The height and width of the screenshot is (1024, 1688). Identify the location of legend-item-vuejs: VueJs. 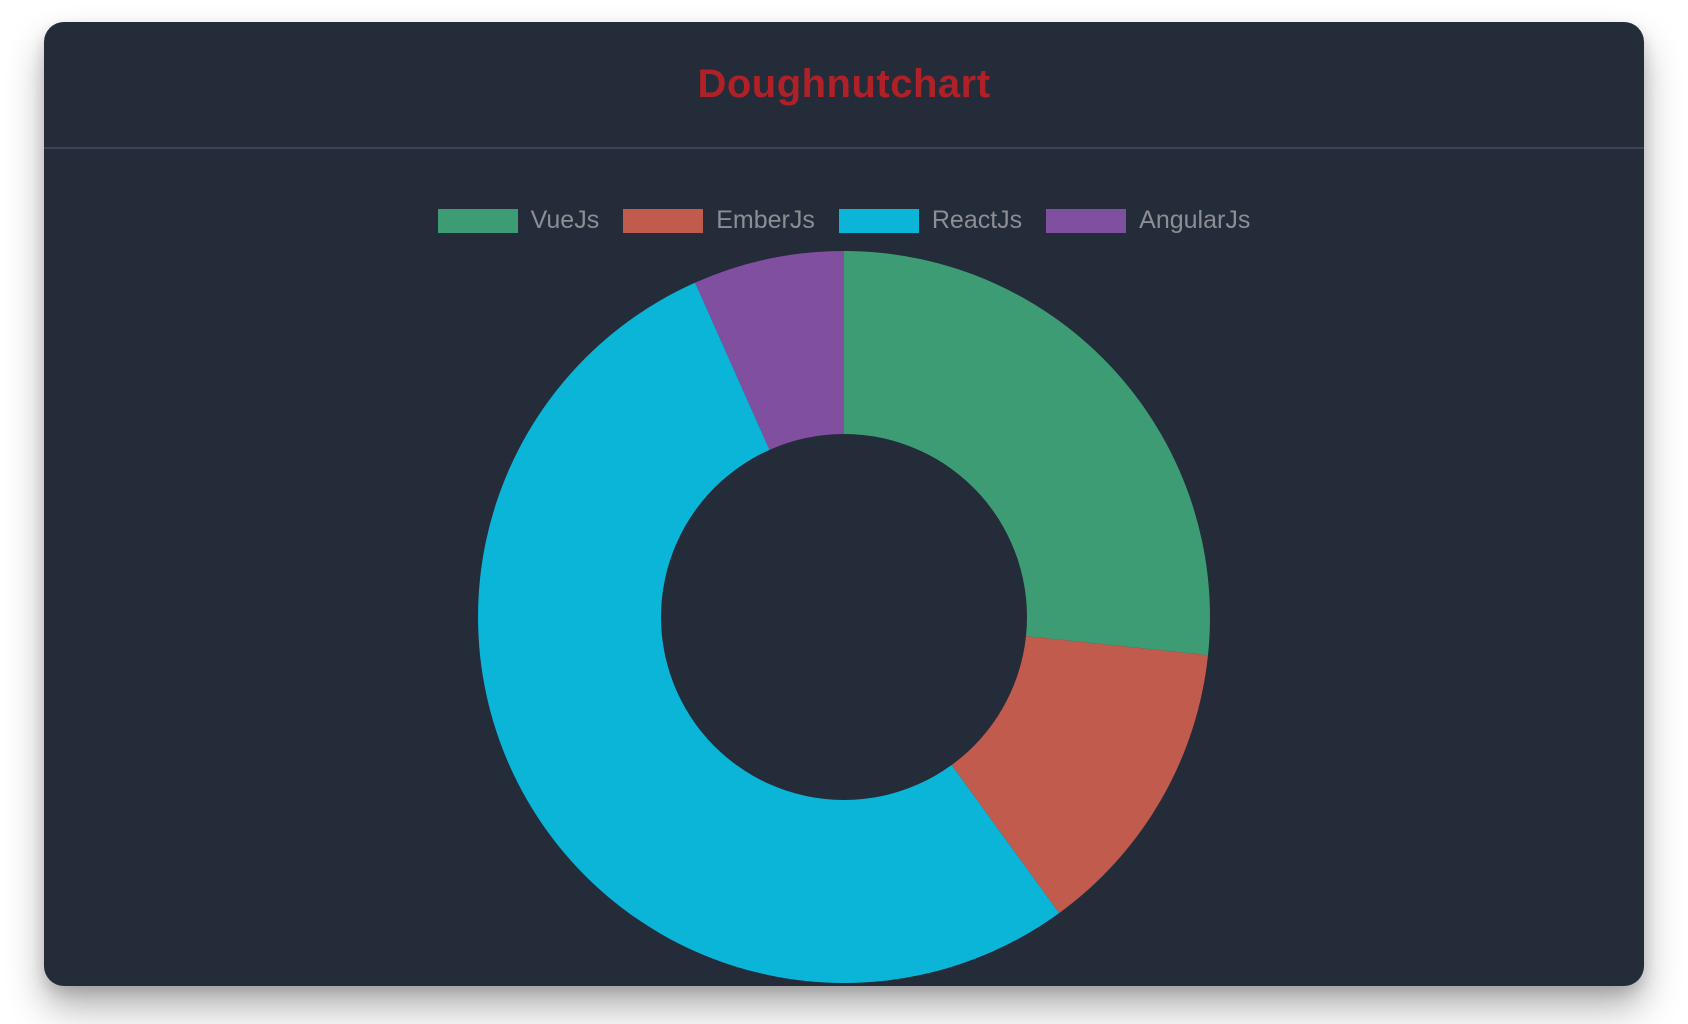
(518, 220).